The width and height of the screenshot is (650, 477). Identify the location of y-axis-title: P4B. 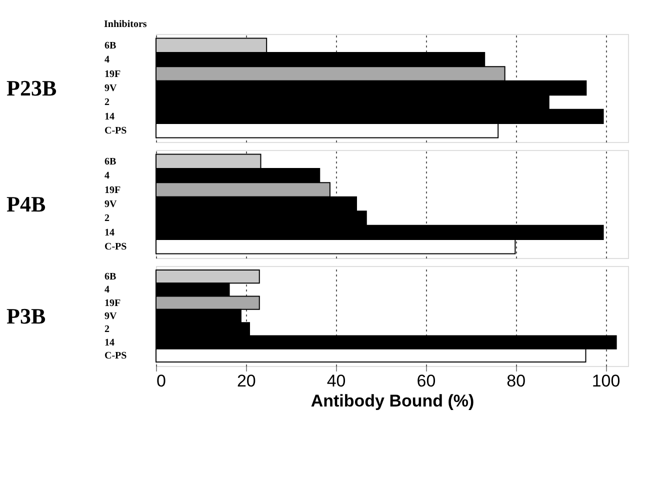
(26, 204).